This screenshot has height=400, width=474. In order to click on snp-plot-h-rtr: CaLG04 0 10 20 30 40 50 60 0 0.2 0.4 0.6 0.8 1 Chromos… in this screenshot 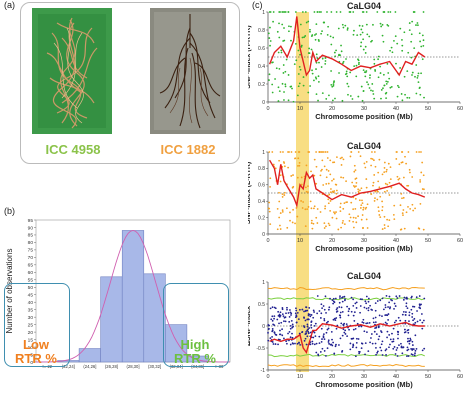, I will do `click(355, 61)`.